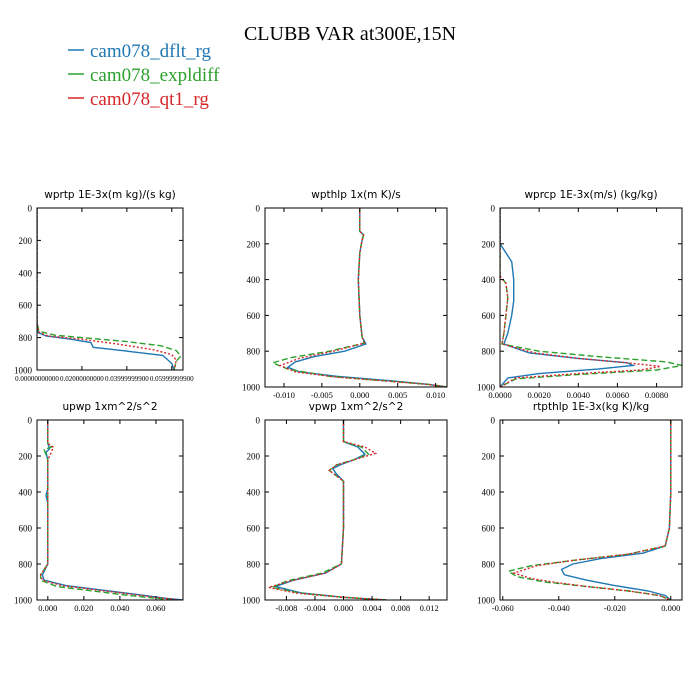 This screenshot has width=700, height=700. What do you see at coordinates (151, 51) in the screenshot?
I see `legend-entry: cam078_dflt_rg` at bounding box center [151, 51].